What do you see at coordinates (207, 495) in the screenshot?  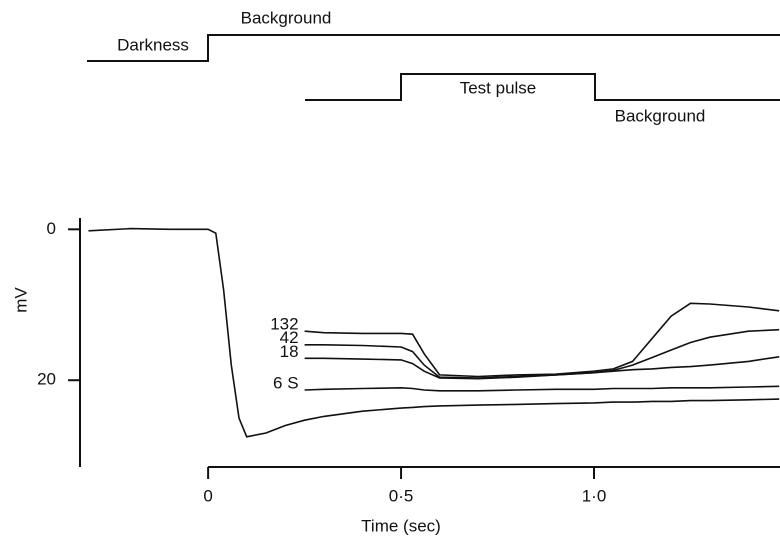 I see `x-tick-label: 0` at bounding box center [207, 495].